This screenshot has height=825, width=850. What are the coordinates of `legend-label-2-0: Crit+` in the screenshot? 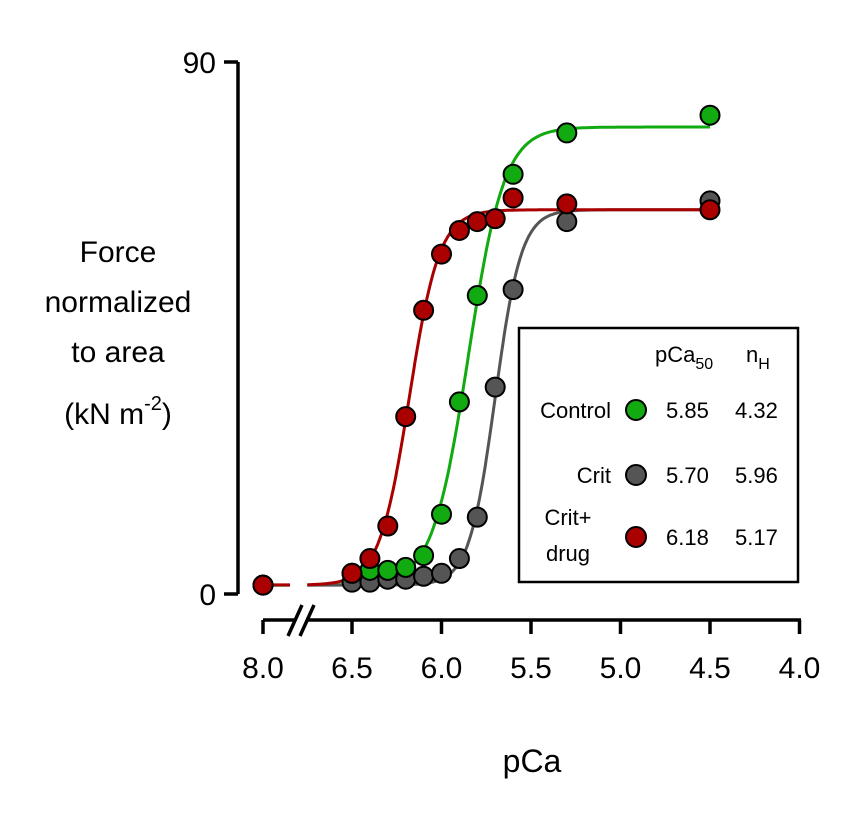 It's located at (567, 517).